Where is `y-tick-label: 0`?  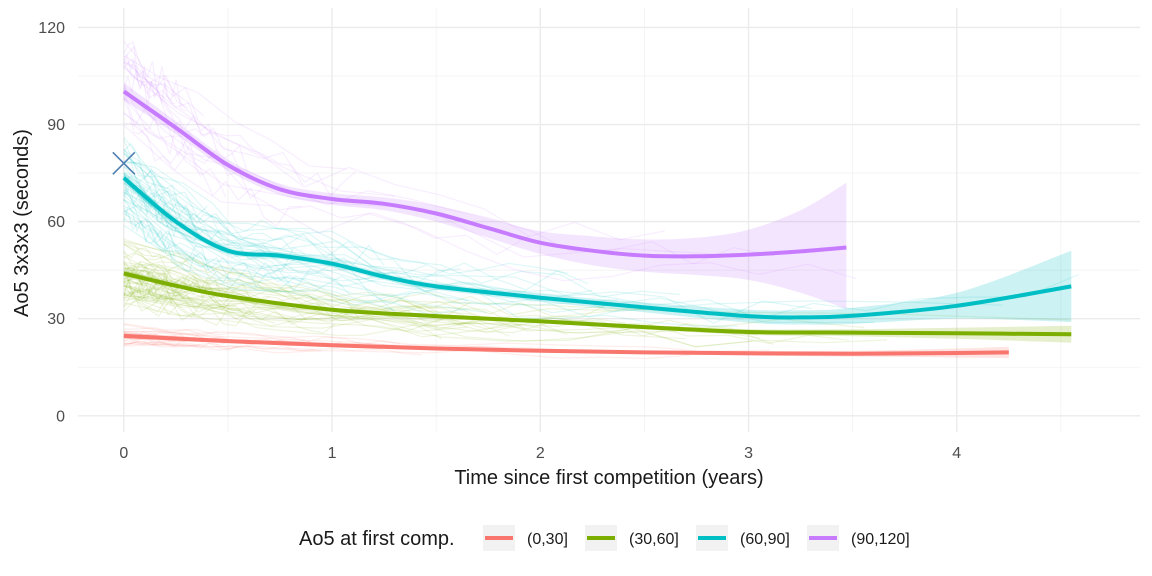 y-tick-label: 0 is located at coordinates (60, 416).